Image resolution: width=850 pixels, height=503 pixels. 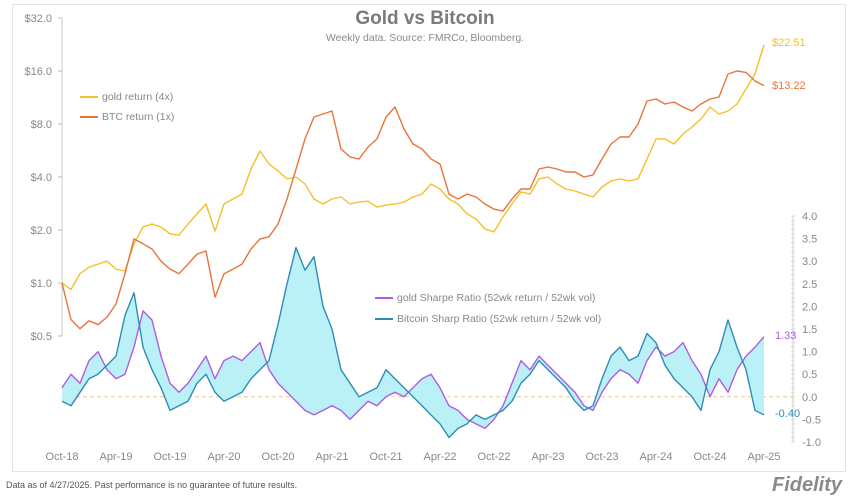 What do you see at coordinates (809, 262) in the screenshot?
I see `right-axis-tick-label: 3.0` at bounding box center [809, 262].